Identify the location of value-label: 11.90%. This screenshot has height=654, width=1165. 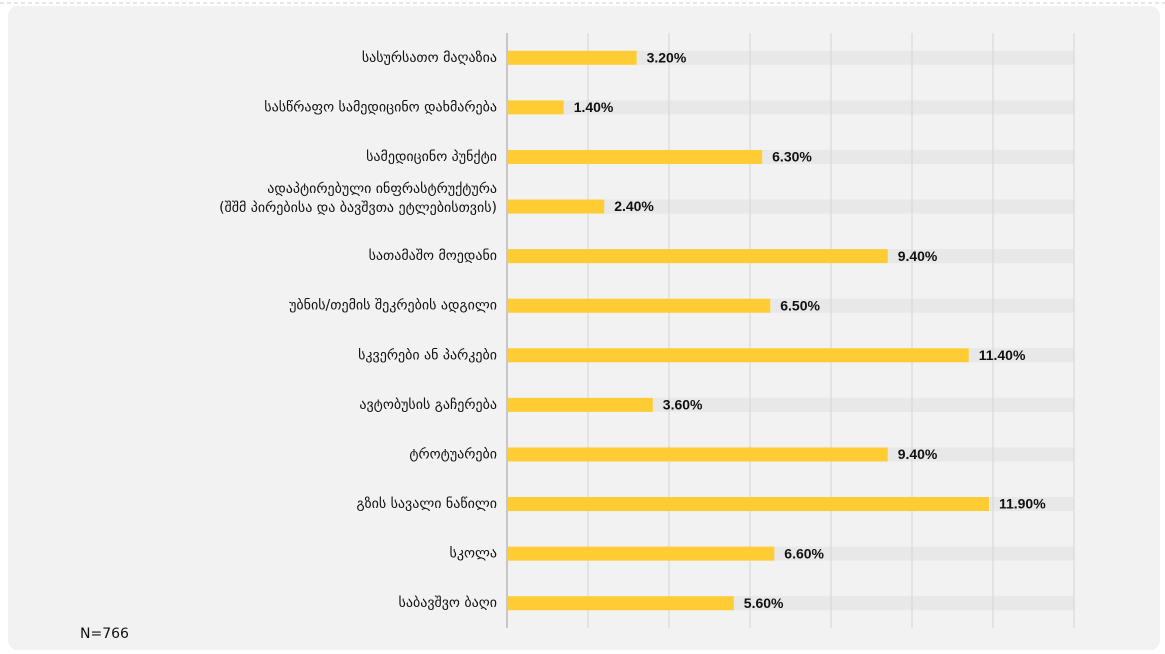
(1022, 504).